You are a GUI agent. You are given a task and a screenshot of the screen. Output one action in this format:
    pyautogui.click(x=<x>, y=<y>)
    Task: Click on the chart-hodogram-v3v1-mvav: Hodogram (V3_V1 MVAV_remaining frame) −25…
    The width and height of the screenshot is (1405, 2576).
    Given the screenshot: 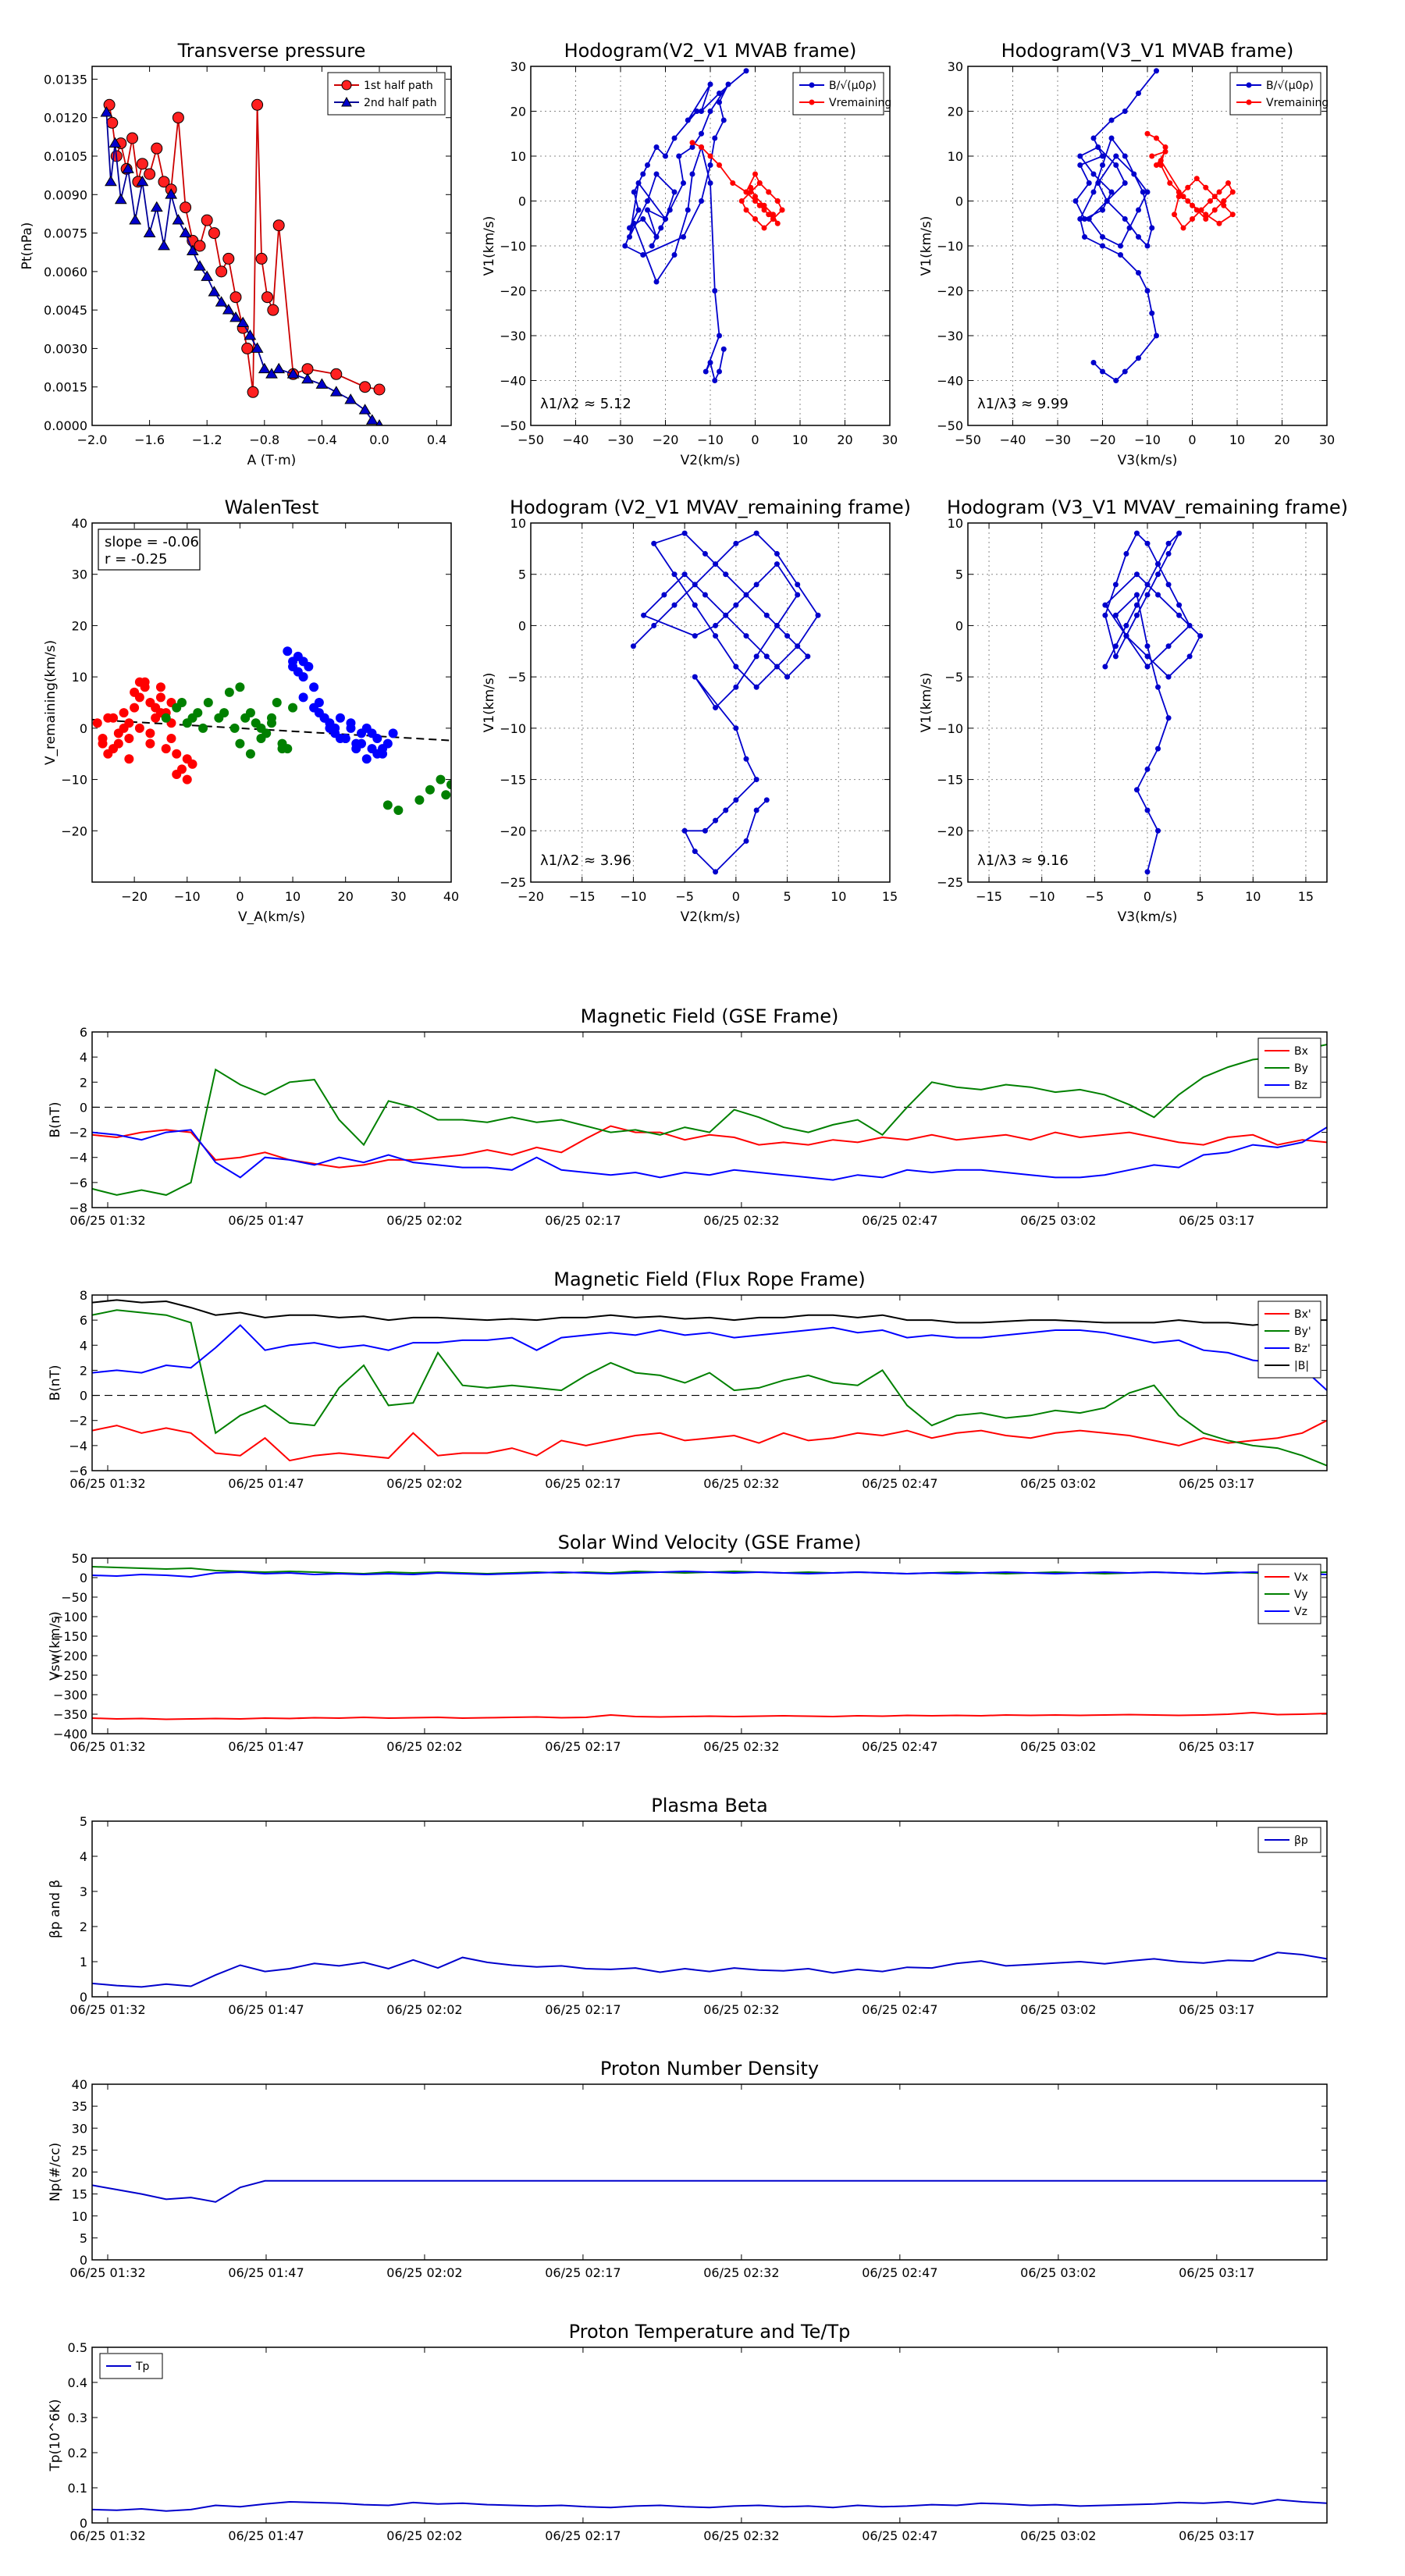 What is the action you would take?
    pyautogui.click(x=1134, y=710)
    